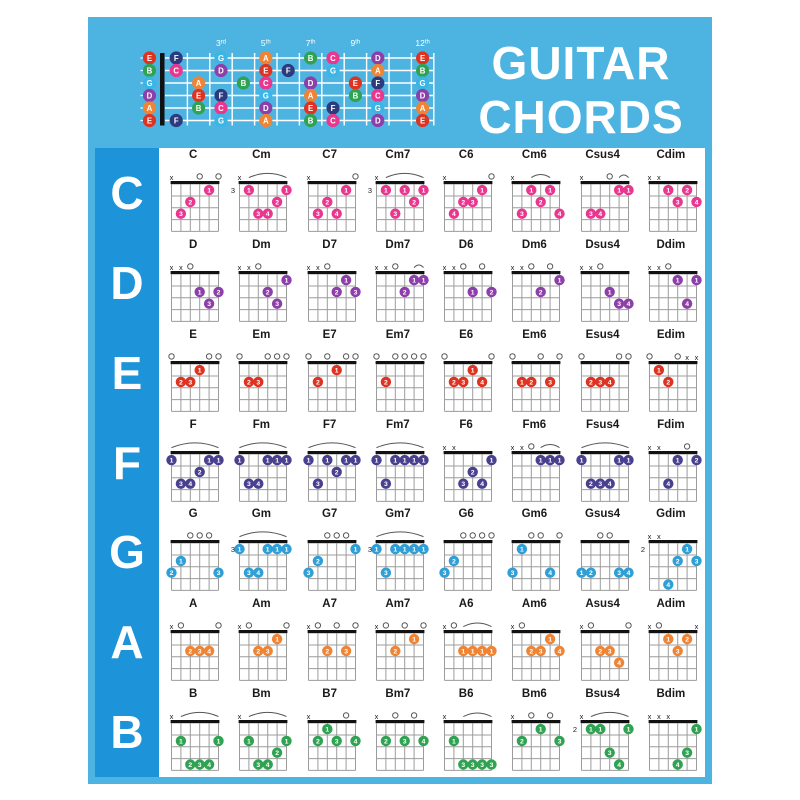  I want to click on fret-position-label: 3, so click(370, 190).